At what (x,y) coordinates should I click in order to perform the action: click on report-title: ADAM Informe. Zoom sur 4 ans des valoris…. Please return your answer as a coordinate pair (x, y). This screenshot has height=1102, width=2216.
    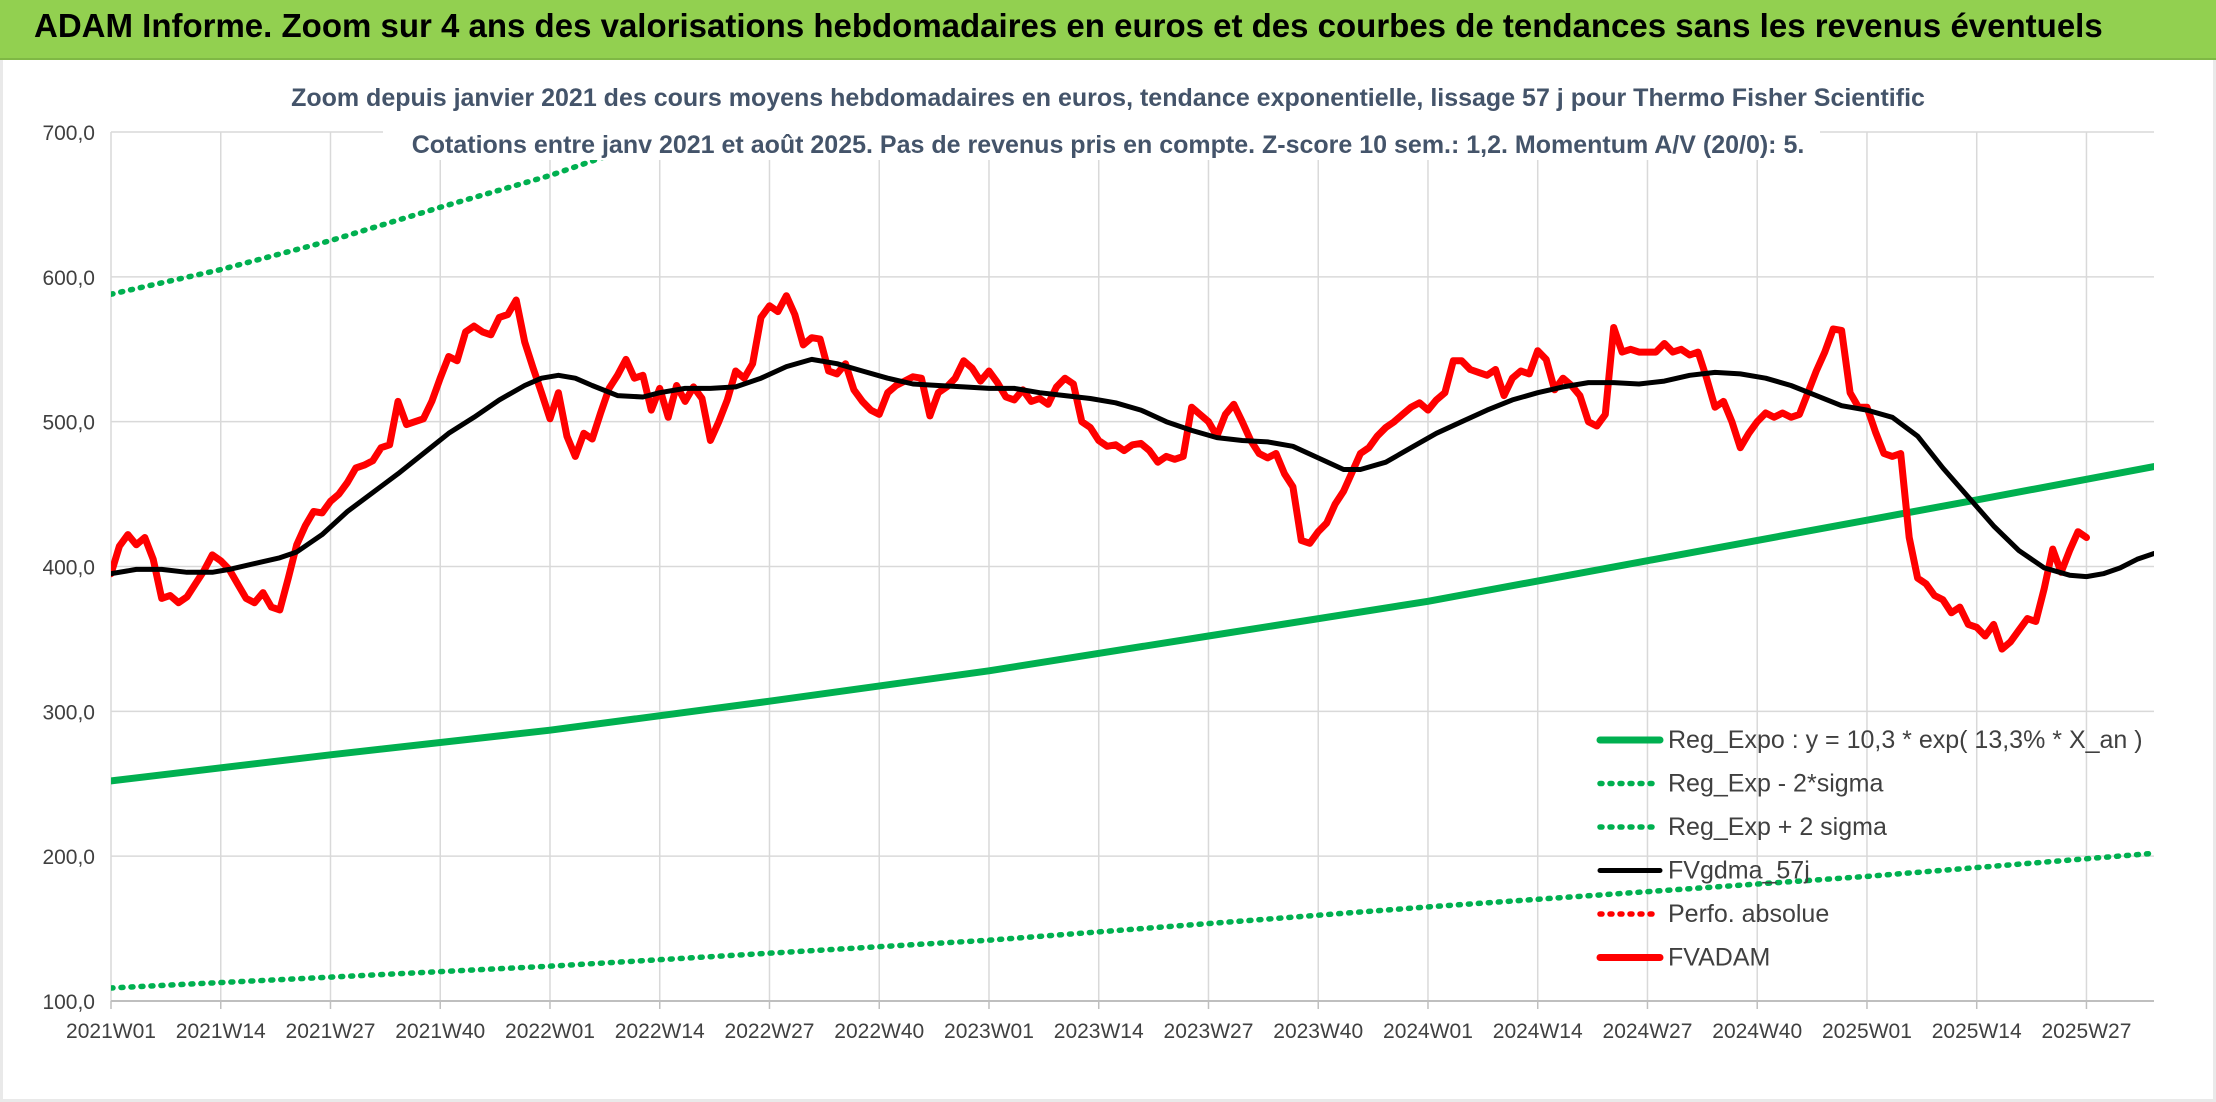
    Looking at the image, I should click on (1068, 25).